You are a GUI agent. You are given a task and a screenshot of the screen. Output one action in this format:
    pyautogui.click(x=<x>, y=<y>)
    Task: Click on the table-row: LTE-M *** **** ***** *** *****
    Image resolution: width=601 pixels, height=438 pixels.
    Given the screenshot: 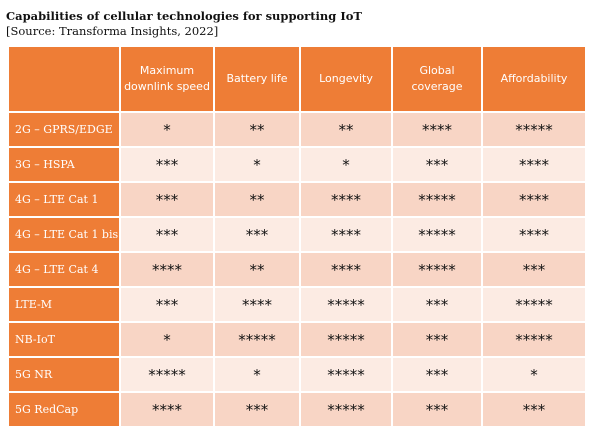 What is the action you would take?
    pyautogui.click(x=297, y=304)
    